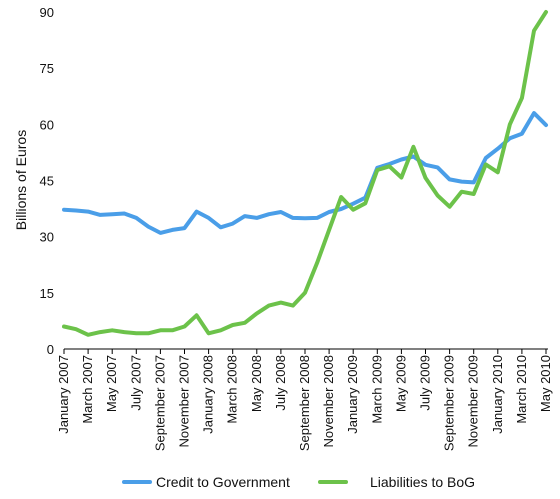 This screenshot has height=499, width=560. Describe the element at coordinates (304, 403) in the screenshot. I see `x-tick-label: September 2008` at that location.